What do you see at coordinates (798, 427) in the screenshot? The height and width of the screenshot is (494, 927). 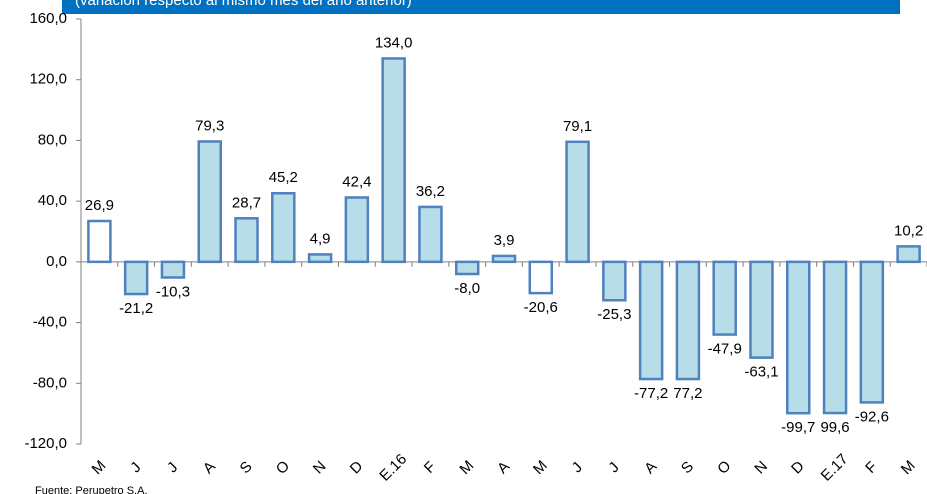 I see `value-label: -99,7` at bounding box center [798, 427].